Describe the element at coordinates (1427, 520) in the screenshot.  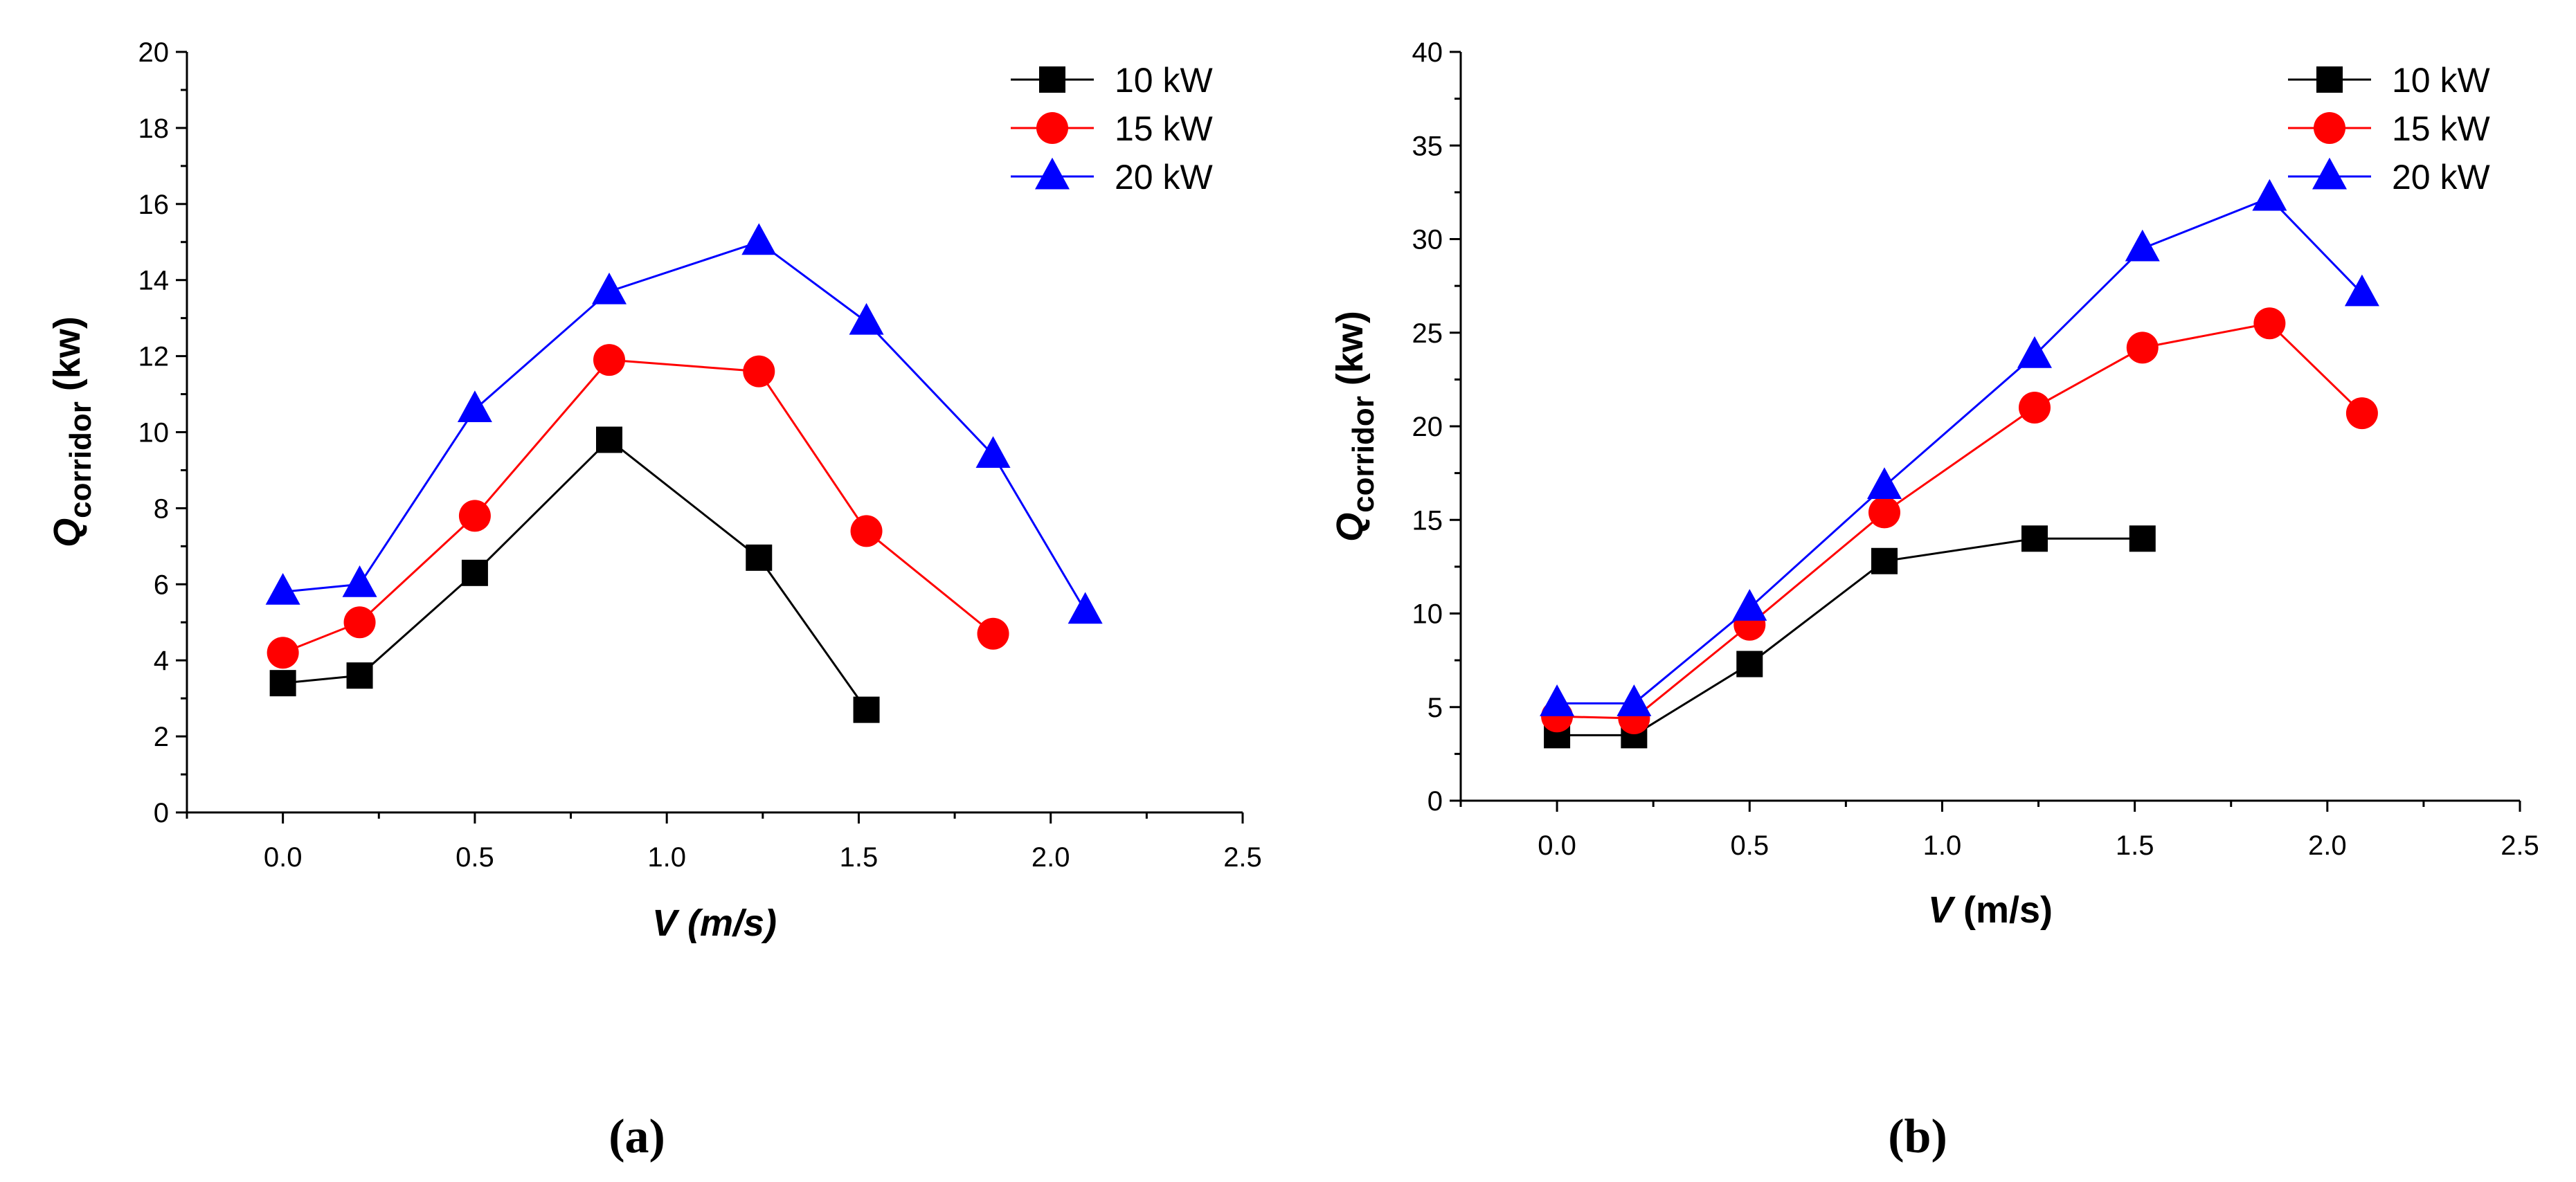
I see `y-tick-label: 15` at that location.